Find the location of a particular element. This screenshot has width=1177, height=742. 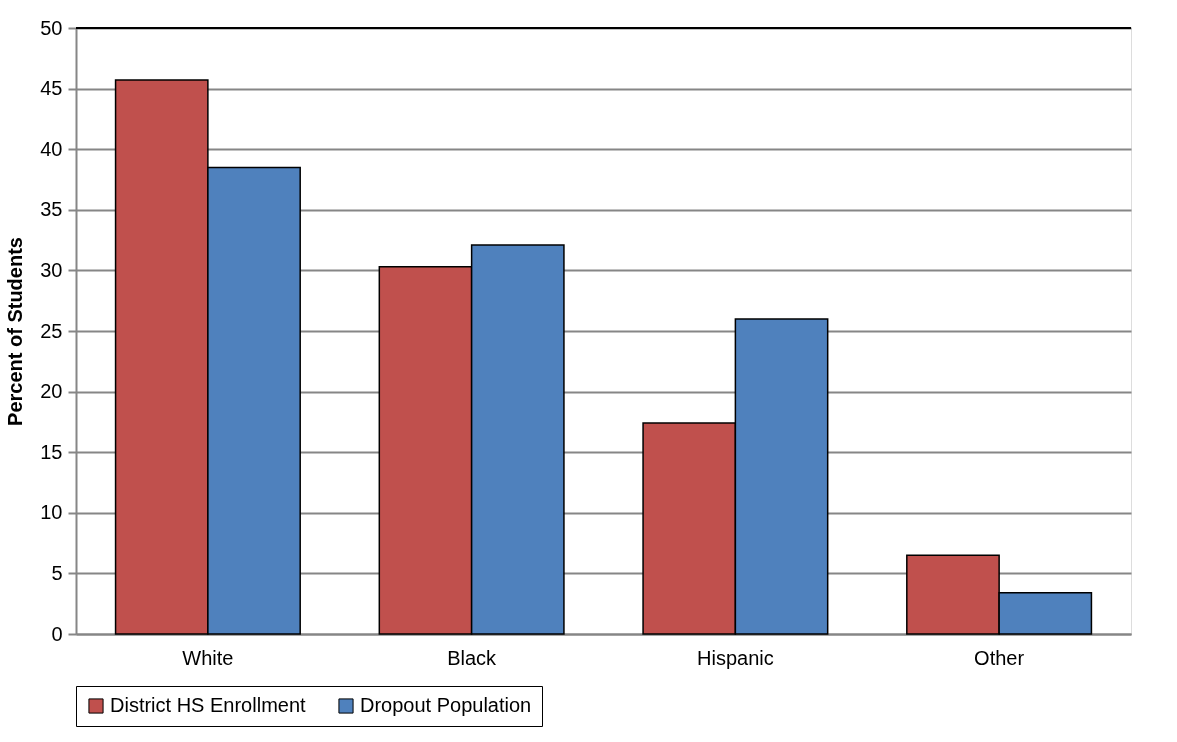

y-tick-label: 40 is located at coordinates (51, 148).